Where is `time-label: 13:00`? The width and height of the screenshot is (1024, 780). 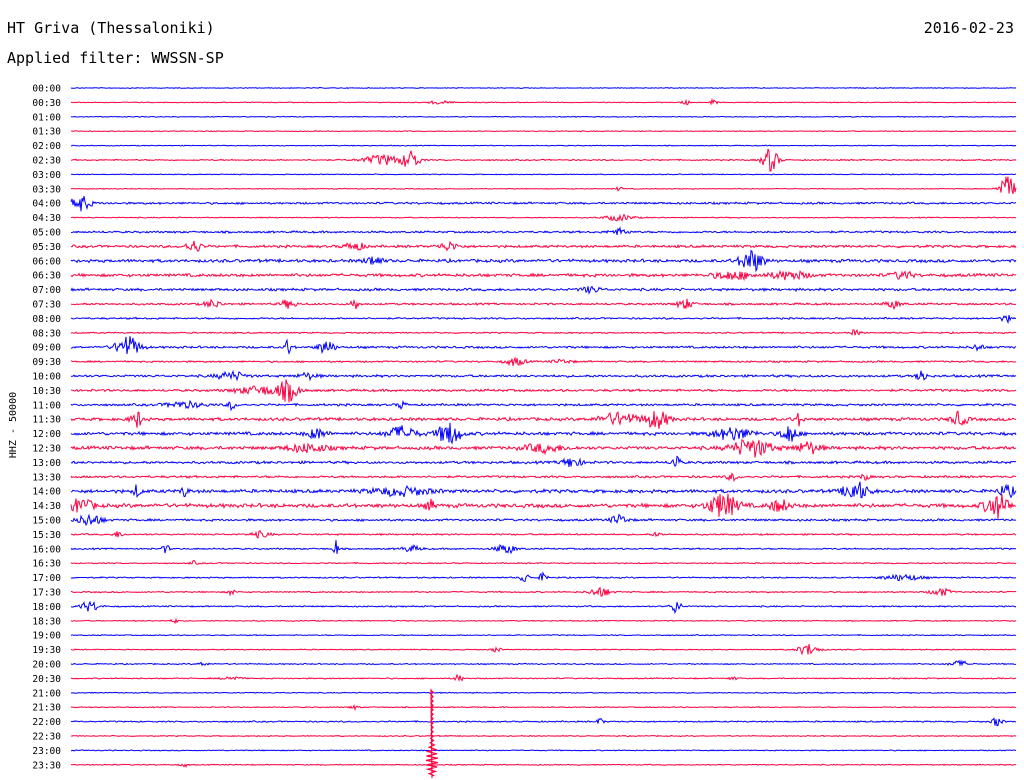
time-label: 13:00 is located at coordinates (46, 463).